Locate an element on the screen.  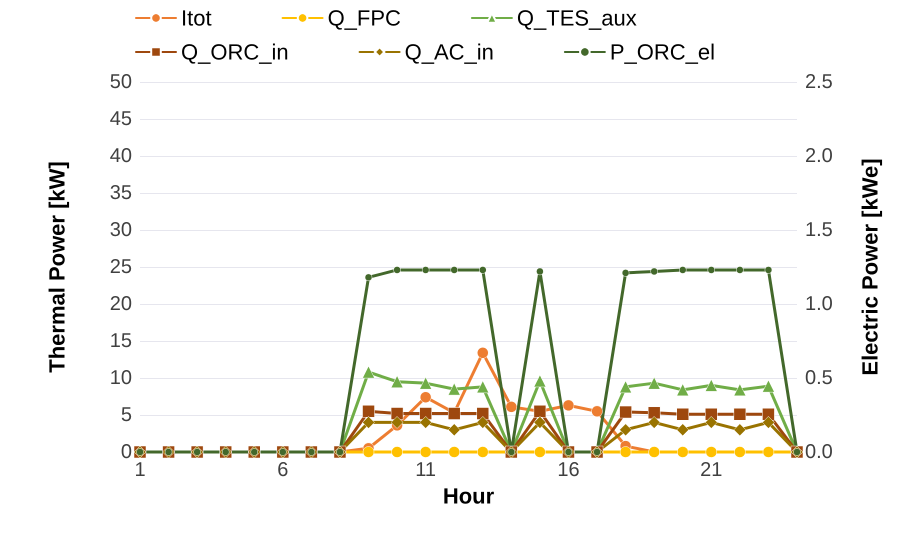
y-tick-label: 5 is located at coordinates (126, 415).